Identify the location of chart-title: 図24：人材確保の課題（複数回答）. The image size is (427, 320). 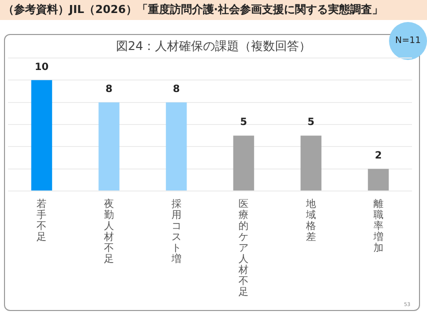
(214, 46).